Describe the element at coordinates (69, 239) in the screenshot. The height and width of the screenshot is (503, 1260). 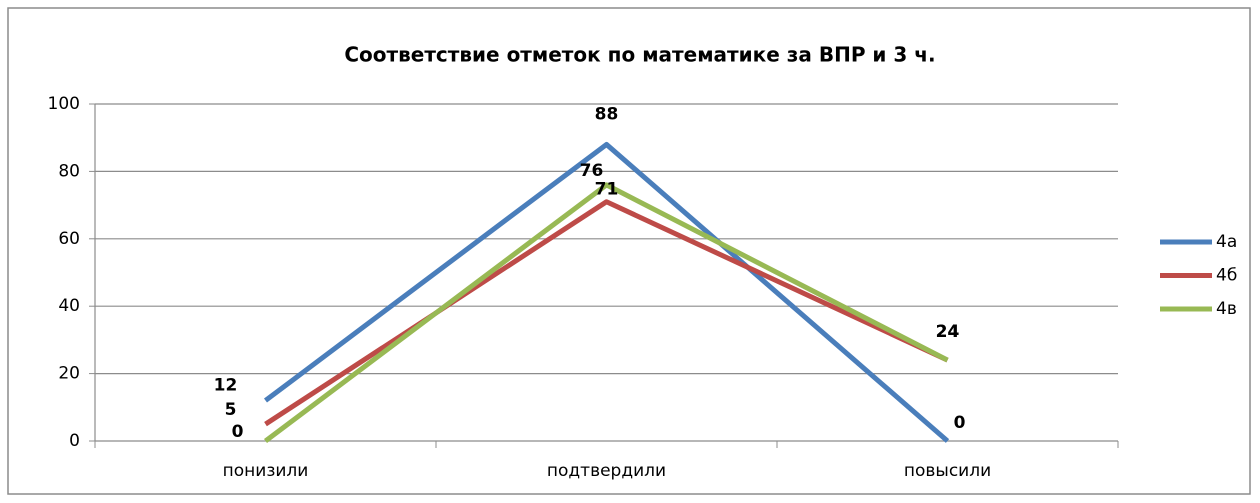
I see `y-tick-label: 60` at that location.